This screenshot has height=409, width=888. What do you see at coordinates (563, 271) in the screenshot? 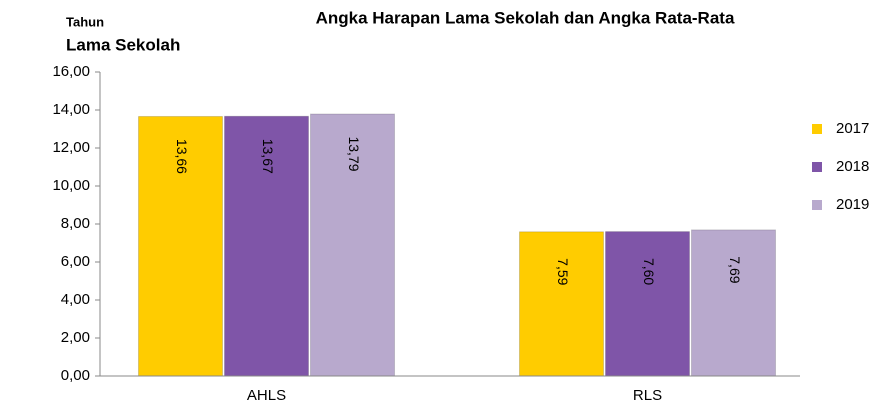
I see `value-label: 7,59` at bounding box center [563, 271].